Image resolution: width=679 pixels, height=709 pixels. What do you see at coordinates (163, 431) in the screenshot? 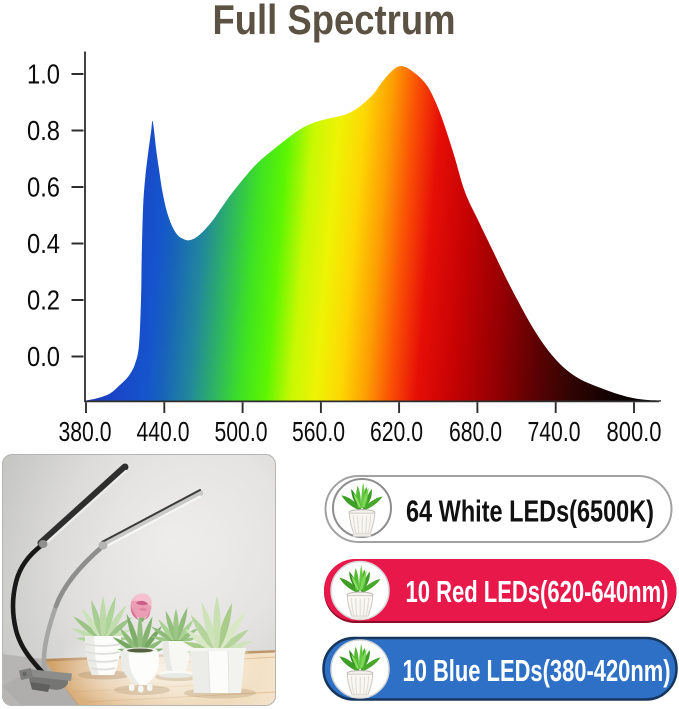
I see `svg-text: 440.0` at bounding box center [163, 431].